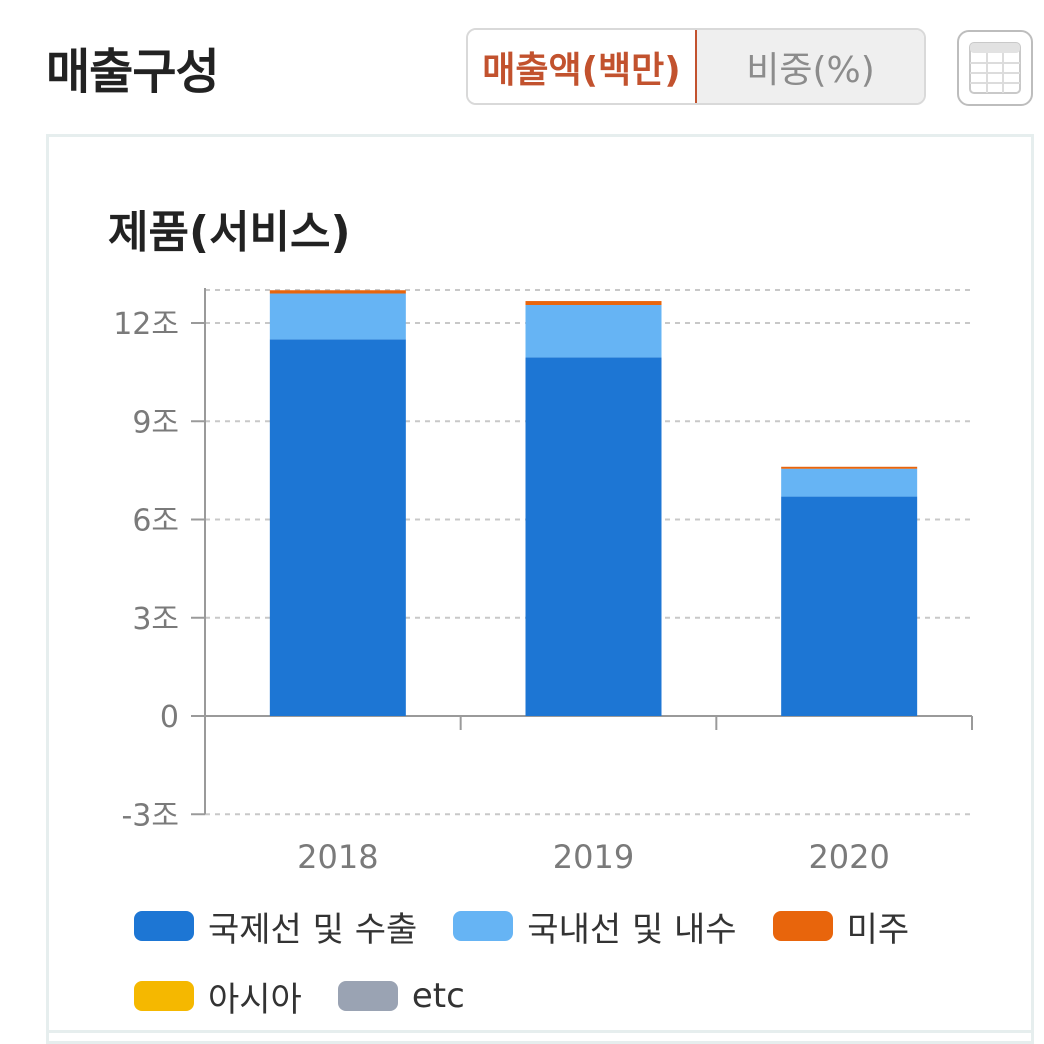 This screenshot has height=1044, width=1044. Describe the element at coordinates (229, 232) in the screenshot. I see `chart-title: 제품(서비스)` at that location.